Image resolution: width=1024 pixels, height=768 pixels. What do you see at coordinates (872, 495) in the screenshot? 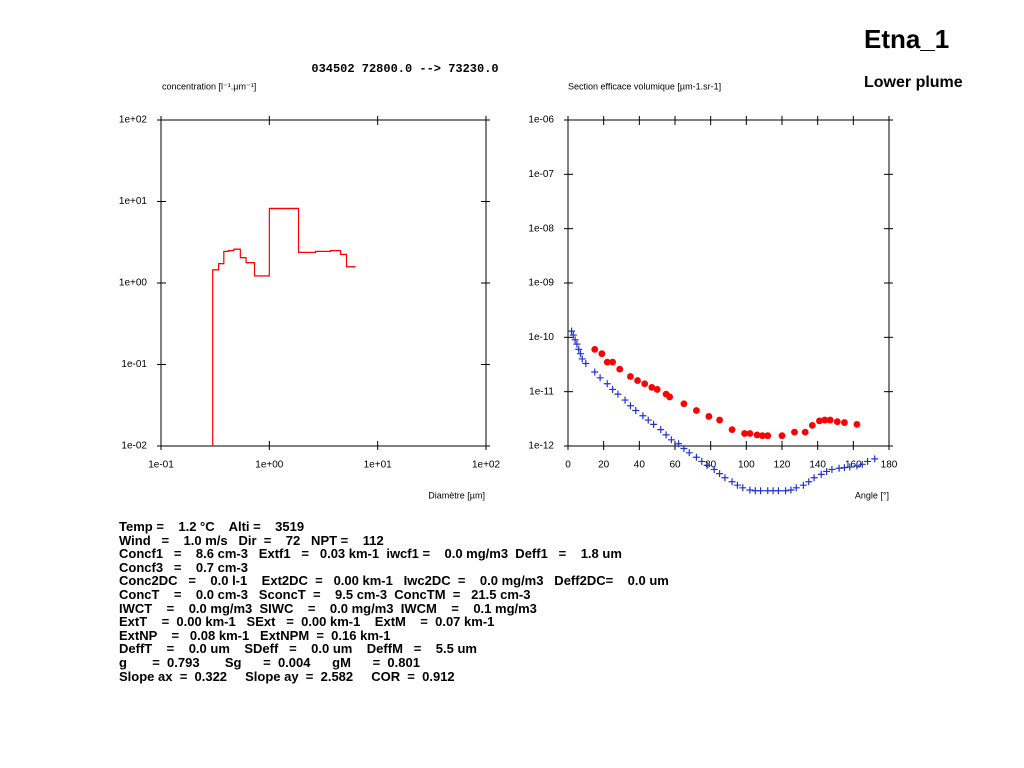
I see `x-axis-label: Angle [°]` at bounding box center [872, 495].